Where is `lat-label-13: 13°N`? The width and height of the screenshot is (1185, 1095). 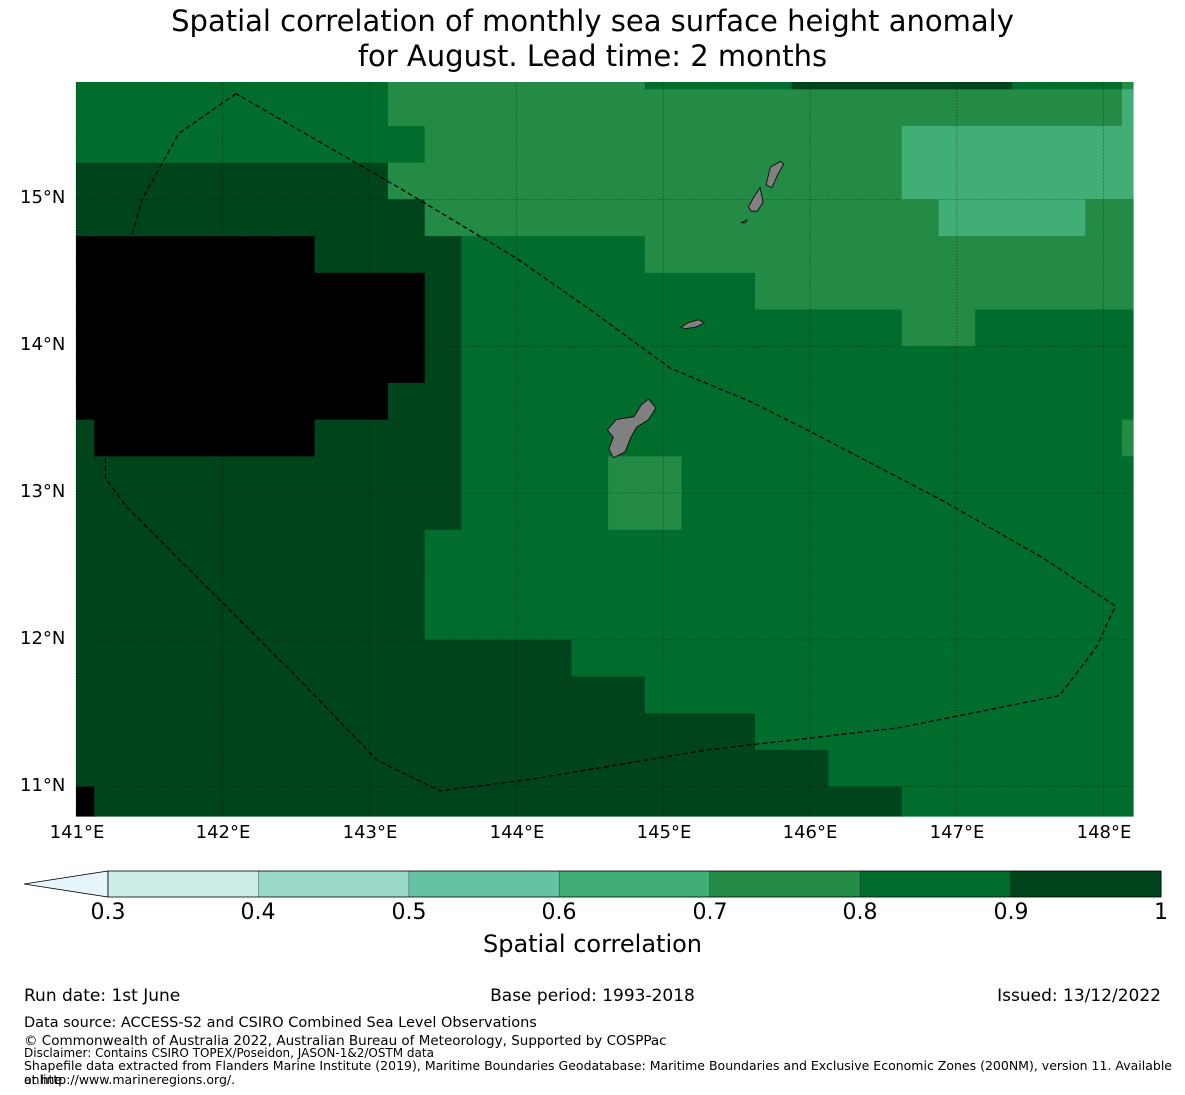
lat-label-13: 13°N is located at coordinates (43, 491).